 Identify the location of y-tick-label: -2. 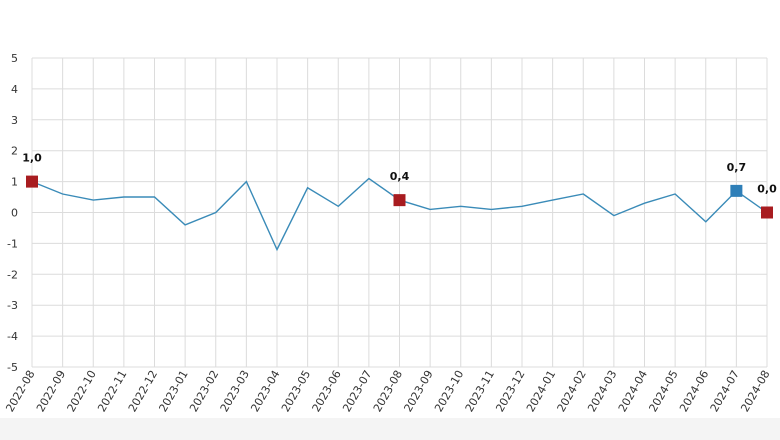
(12, 274).